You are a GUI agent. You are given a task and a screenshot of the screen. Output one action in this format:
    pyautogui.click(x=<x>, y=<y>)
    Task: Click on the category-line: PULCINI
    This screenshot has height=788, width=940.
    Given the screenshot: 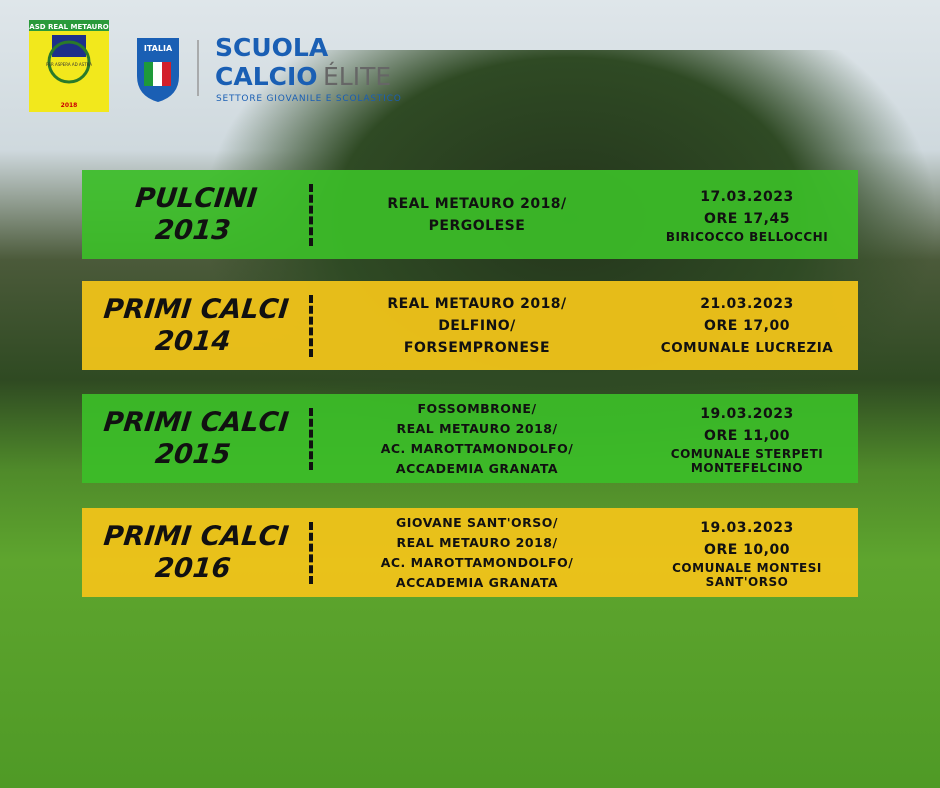 What is the action you would take?
    pyautogui.click(x=196, y=198)
    